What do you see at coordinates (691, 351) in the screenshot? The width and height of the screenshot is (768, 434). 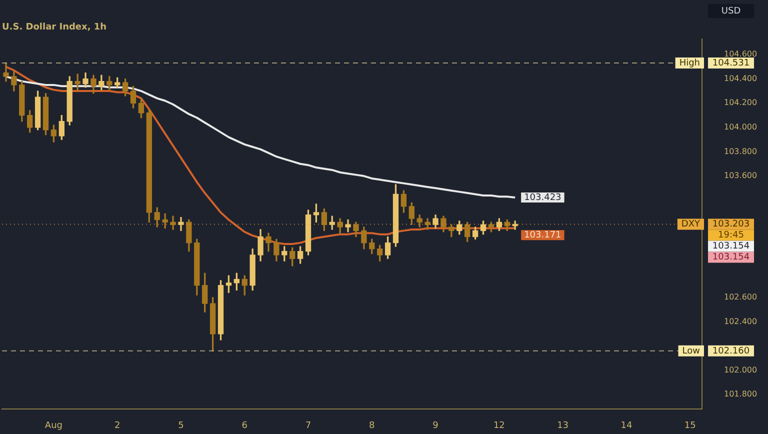 I see `ref-line-label: Low` at bounding box center [691, 351].